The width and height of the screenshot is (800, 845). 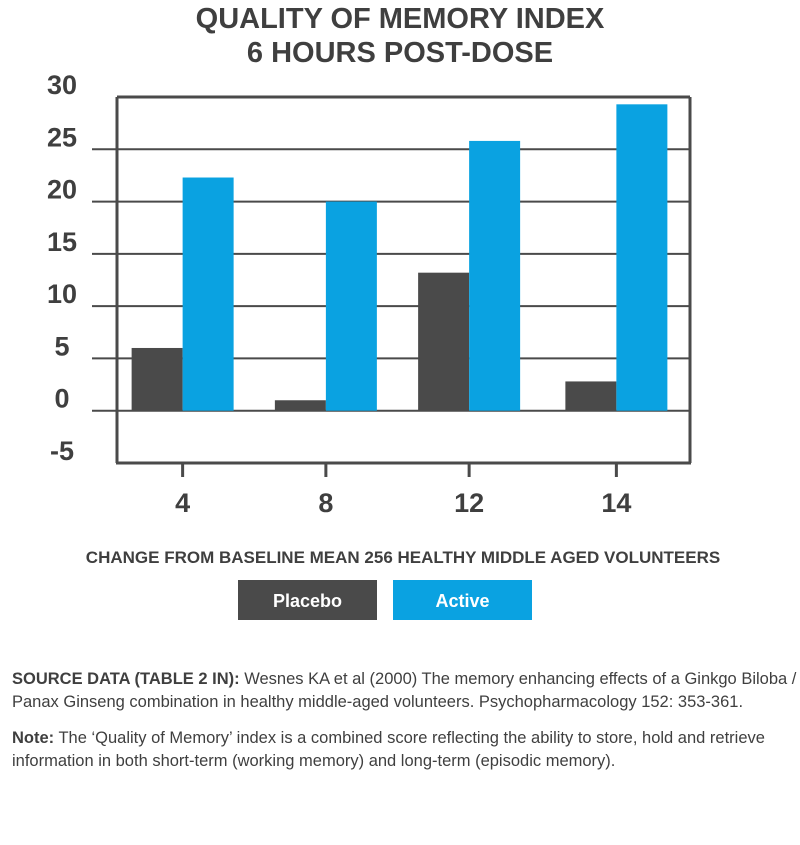 I want to click on legend-label-active: Active, so click(x=462, y=601).